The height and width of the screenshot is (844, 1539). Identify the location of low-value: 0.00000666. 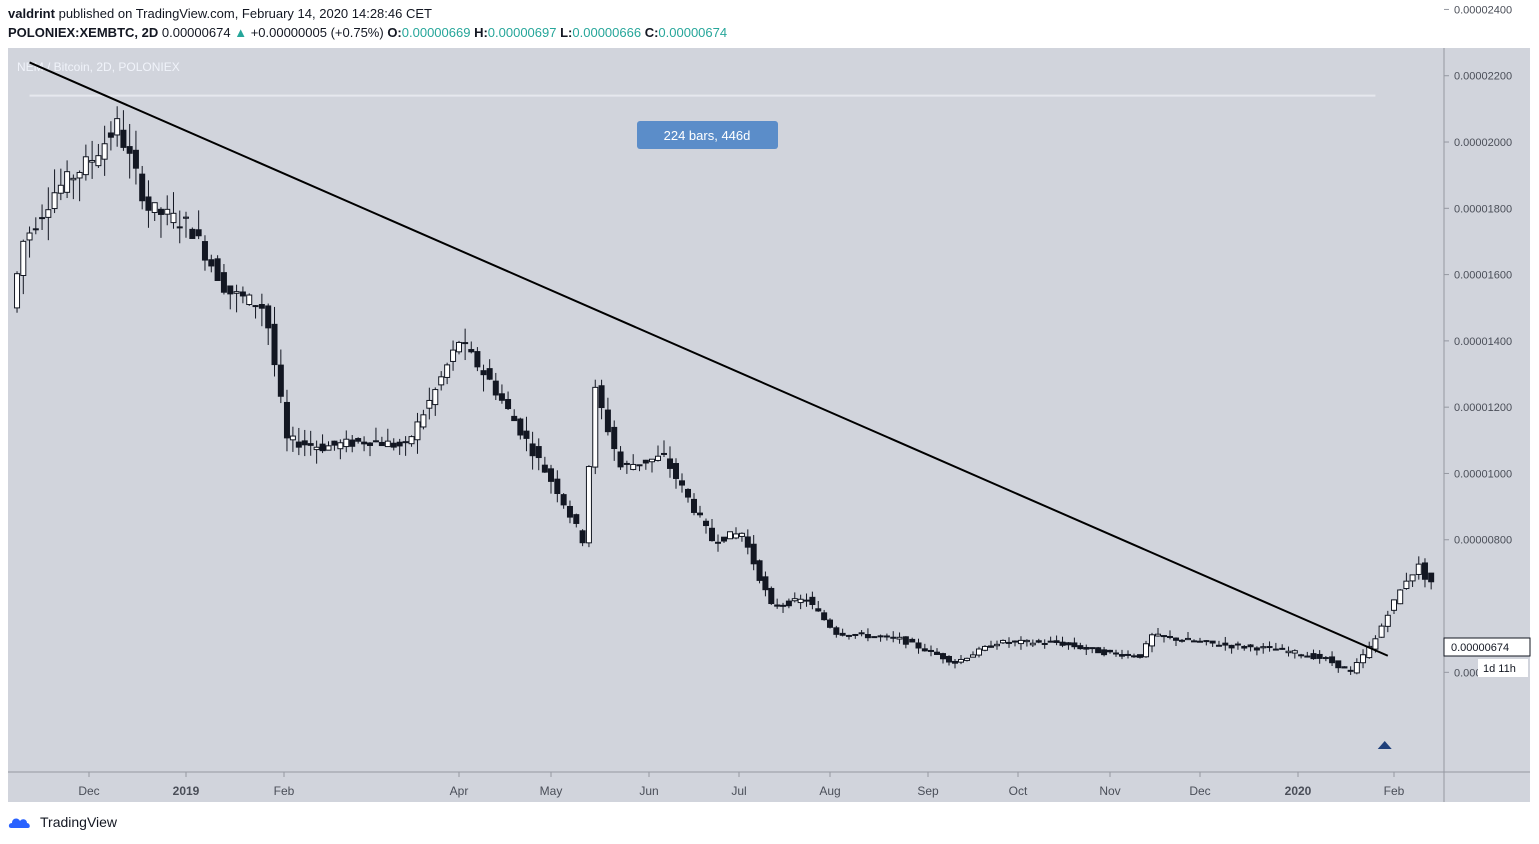
(607, 32).